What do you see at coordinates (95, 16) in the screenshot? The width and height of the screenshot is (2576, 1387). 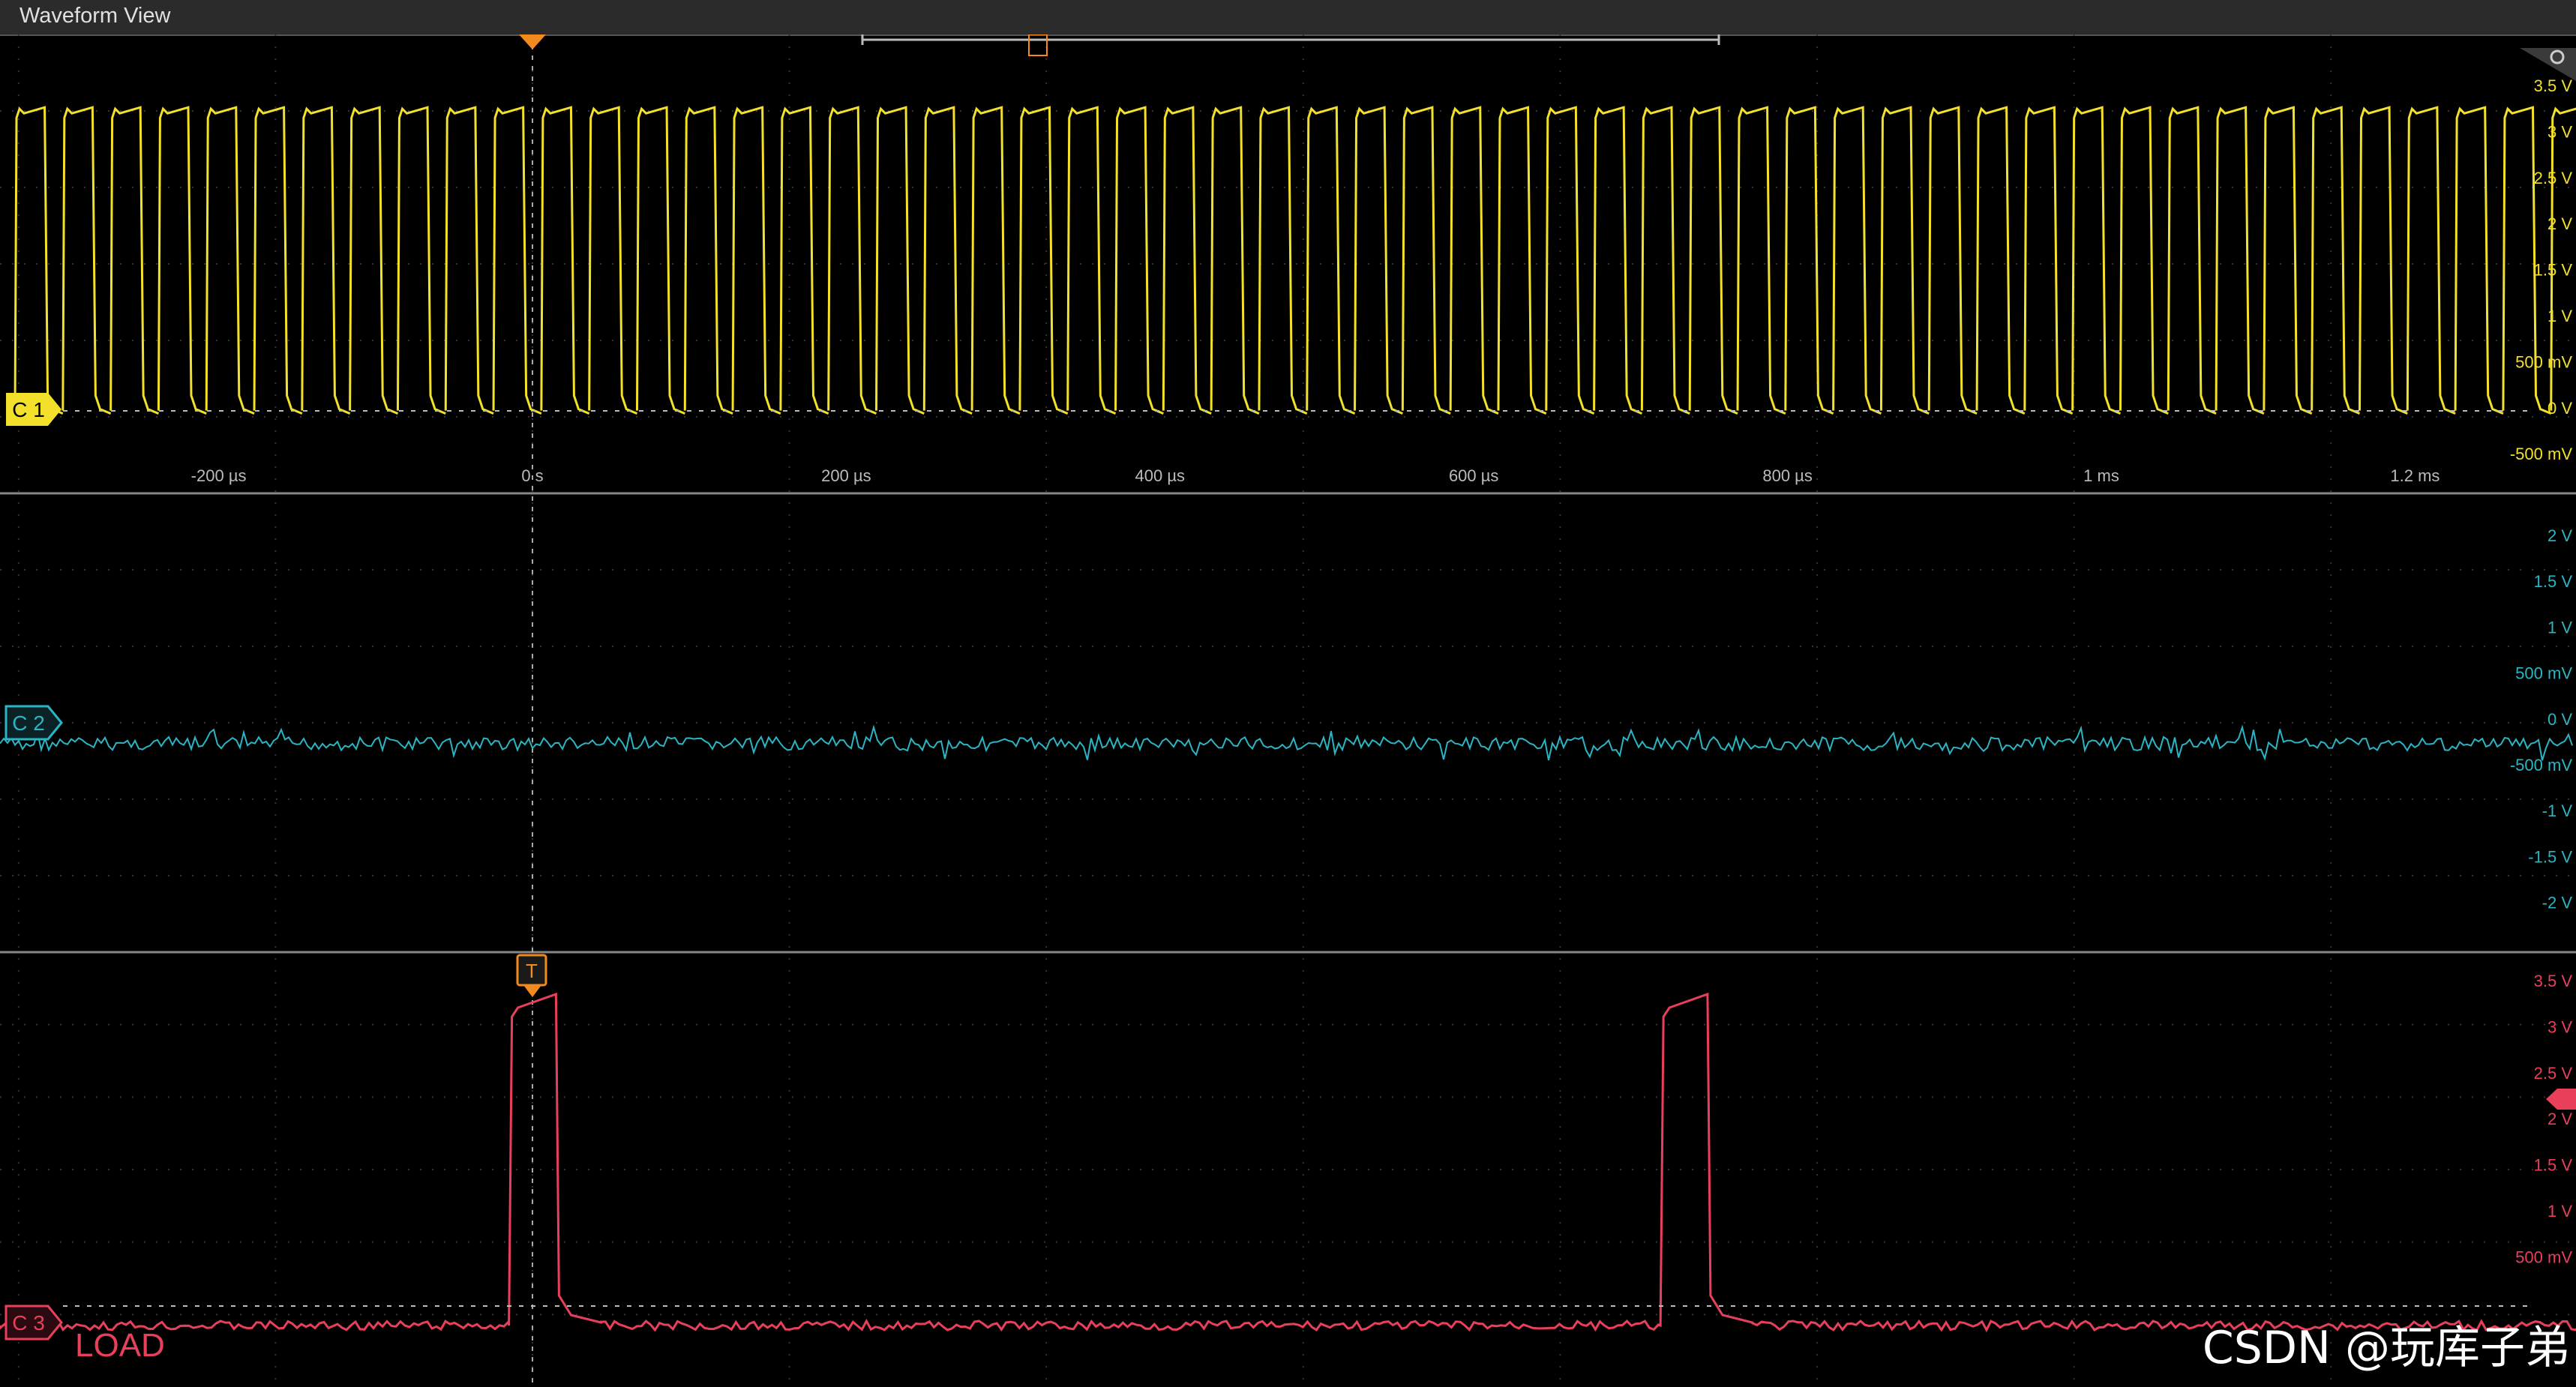 I see `window-title: Waveform View` at bounding box center [95, 16].